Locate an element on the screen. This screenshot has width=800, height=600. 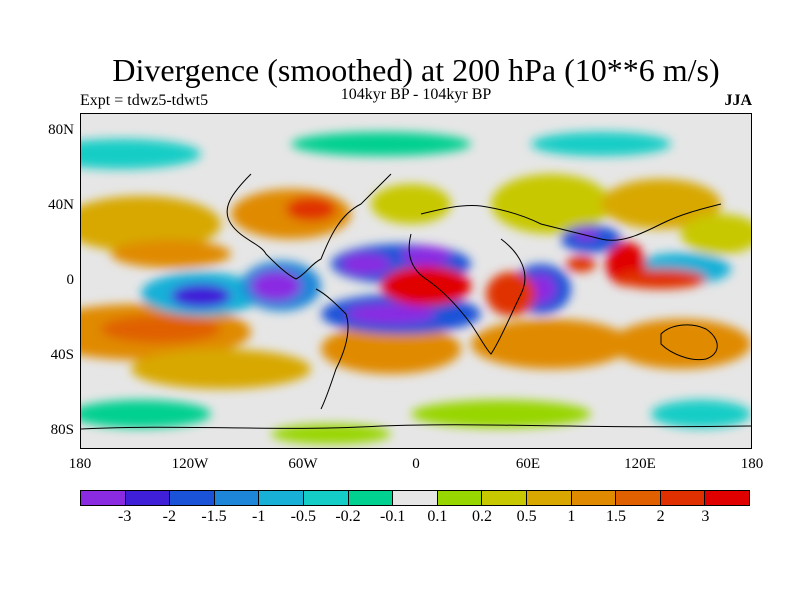
experiment-label: Expt = tdwz5-tdwt5 is located at coordinates (144, 100).